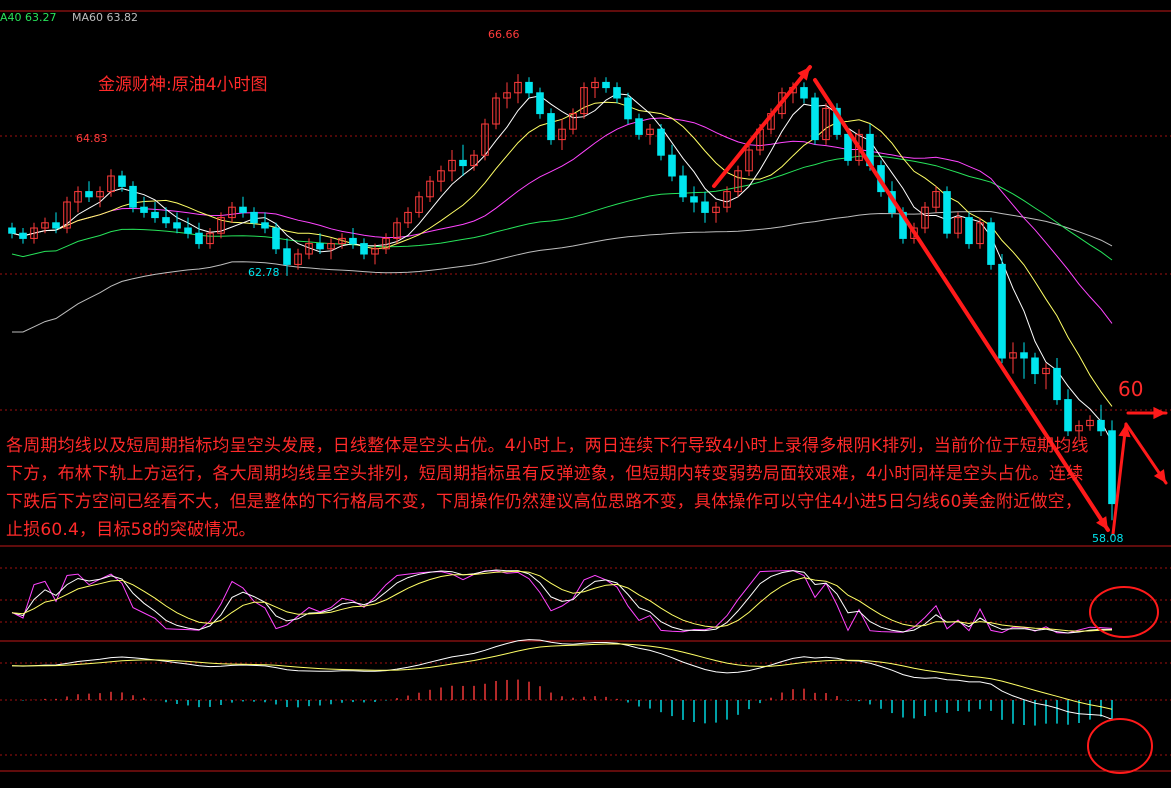  I want to click on ma40-legend: A40 63.27, so click(28, 17).